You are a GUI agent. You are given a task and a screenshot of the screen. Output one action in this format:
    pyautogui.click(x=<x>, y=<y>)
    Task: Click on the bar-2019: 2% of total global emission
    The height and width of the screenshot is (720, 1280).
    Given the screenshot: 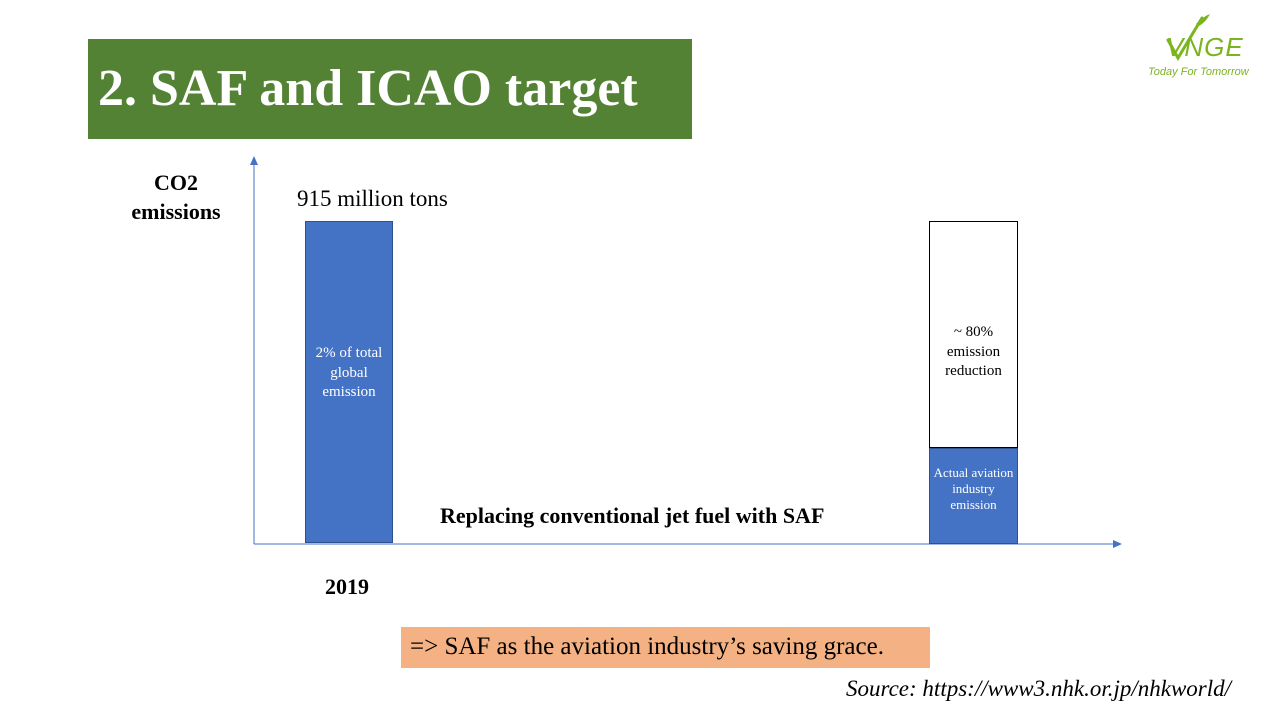 What is the action you would take?
    pyautogui.click(x=349, y=382)
    